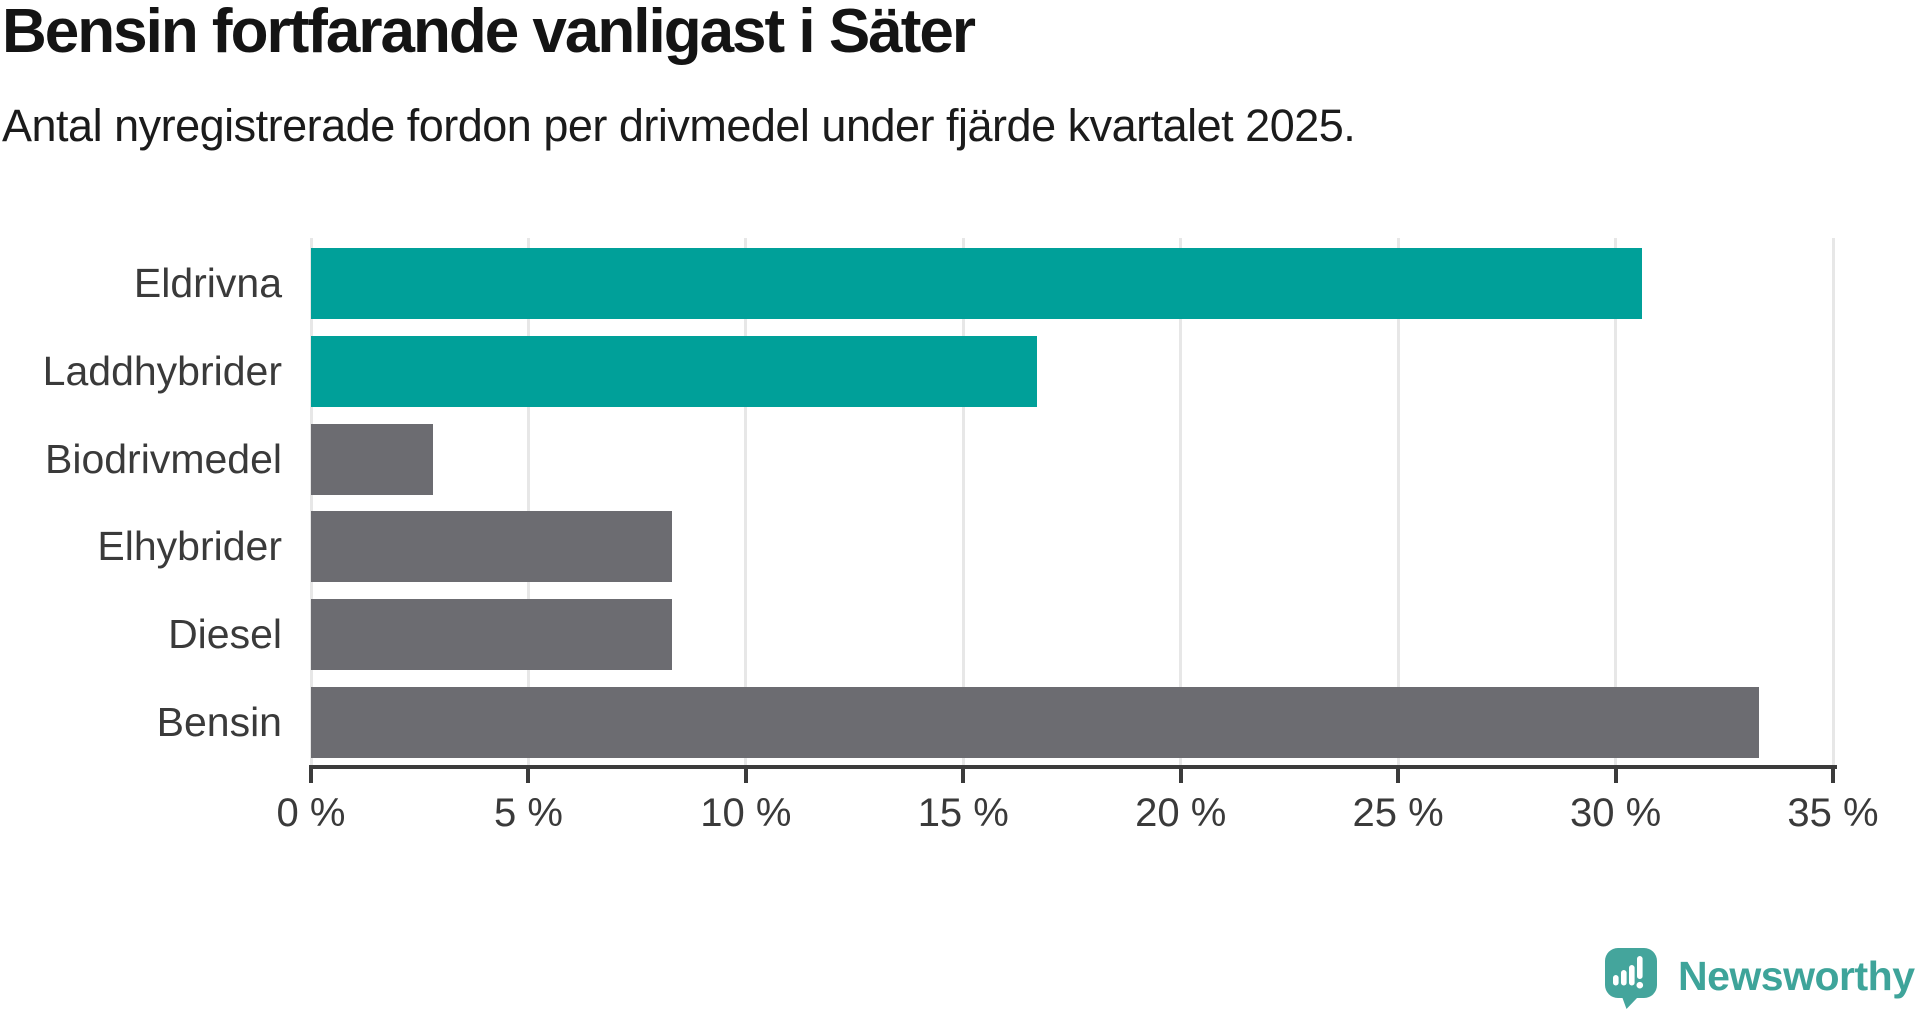 The image size is (1920, 1010). I want to click on category-label-biodrivmedel: Biodrivmedel, so click(163, 458).